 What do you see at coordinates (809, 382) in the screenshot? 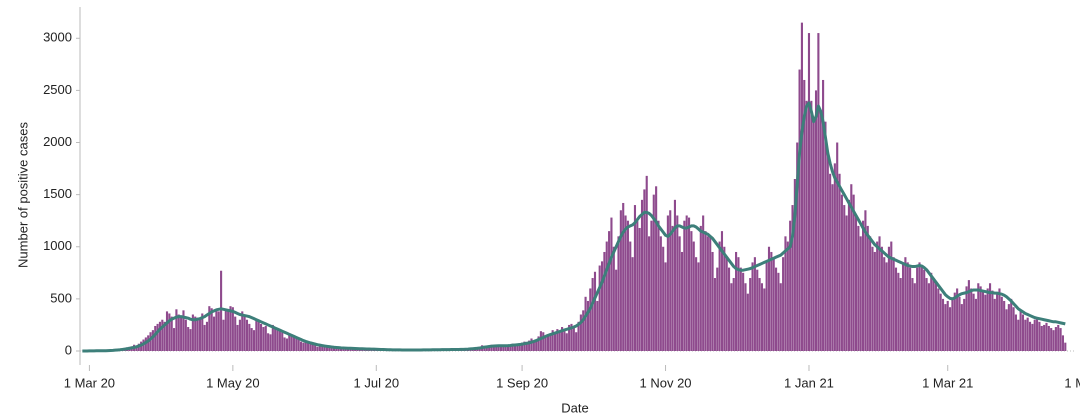
I see `x-tick-label: 1 Jan 21` at bounding box center [809, 382].